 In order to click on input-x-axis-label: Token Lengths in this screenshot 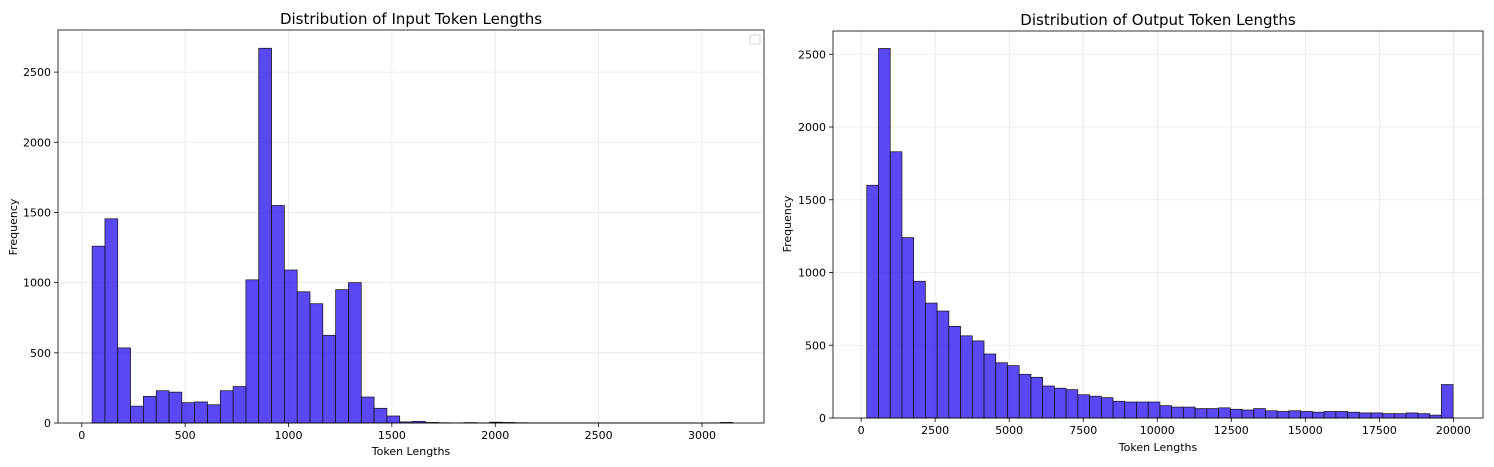, I will do `click(411, 451)`.